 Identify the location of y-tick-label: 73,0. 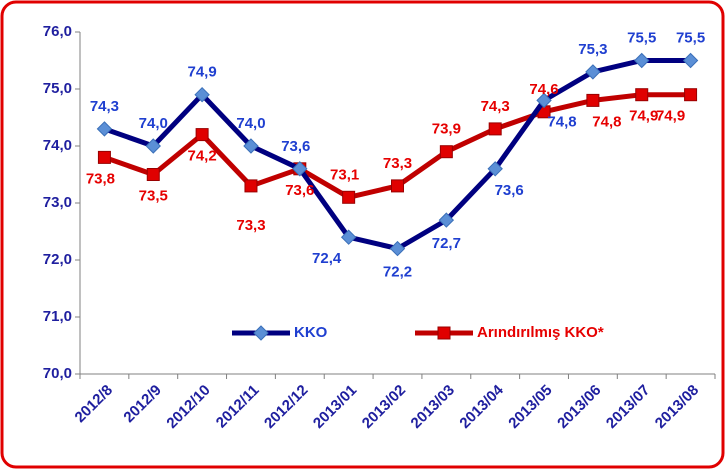
(57, 202).